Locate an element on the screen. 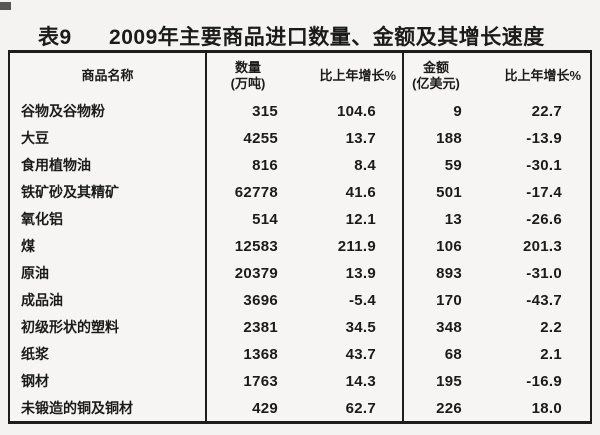 This screenshot has height=435, width=600. cell-quantity: 816 is located at coordinates (265, 165).